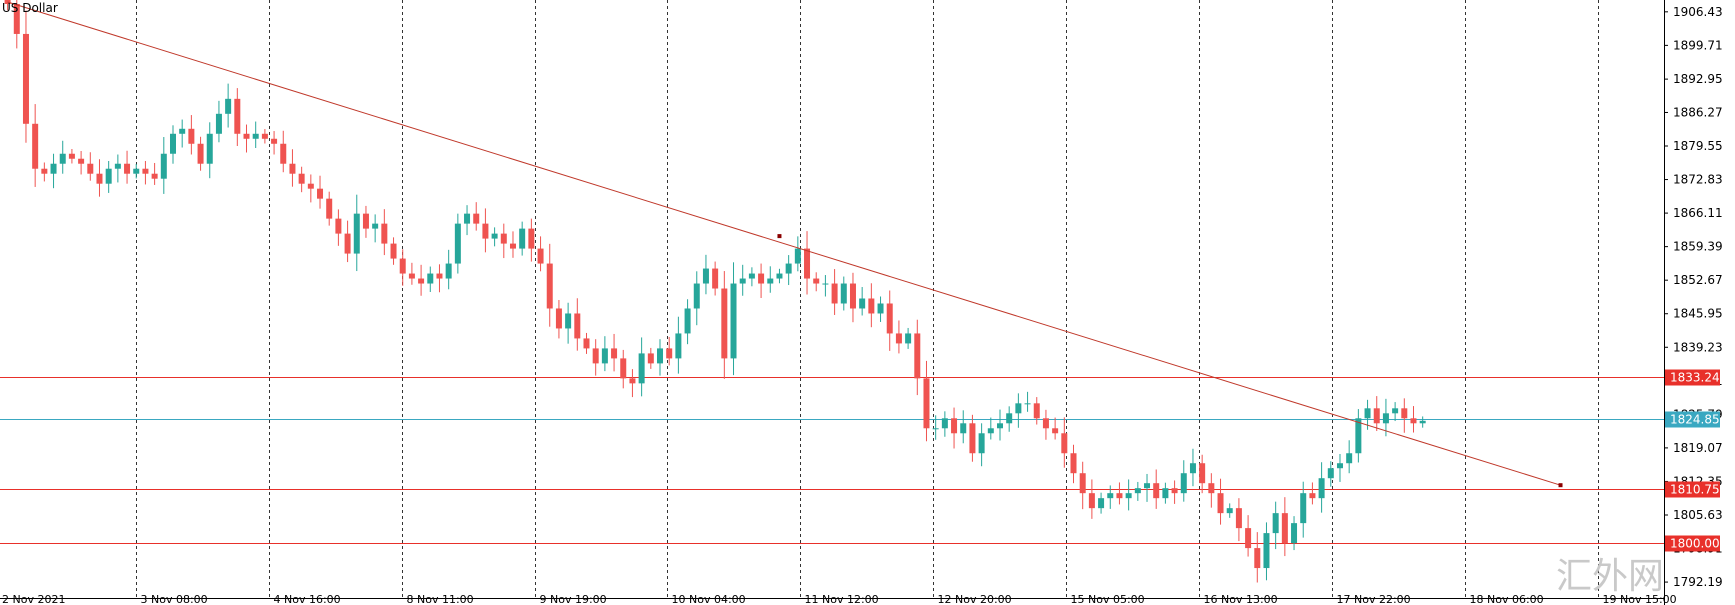 This screenshot has width=1735, height=605. I want to click on level-tag-label: 1833.24, so click(1695, 378).